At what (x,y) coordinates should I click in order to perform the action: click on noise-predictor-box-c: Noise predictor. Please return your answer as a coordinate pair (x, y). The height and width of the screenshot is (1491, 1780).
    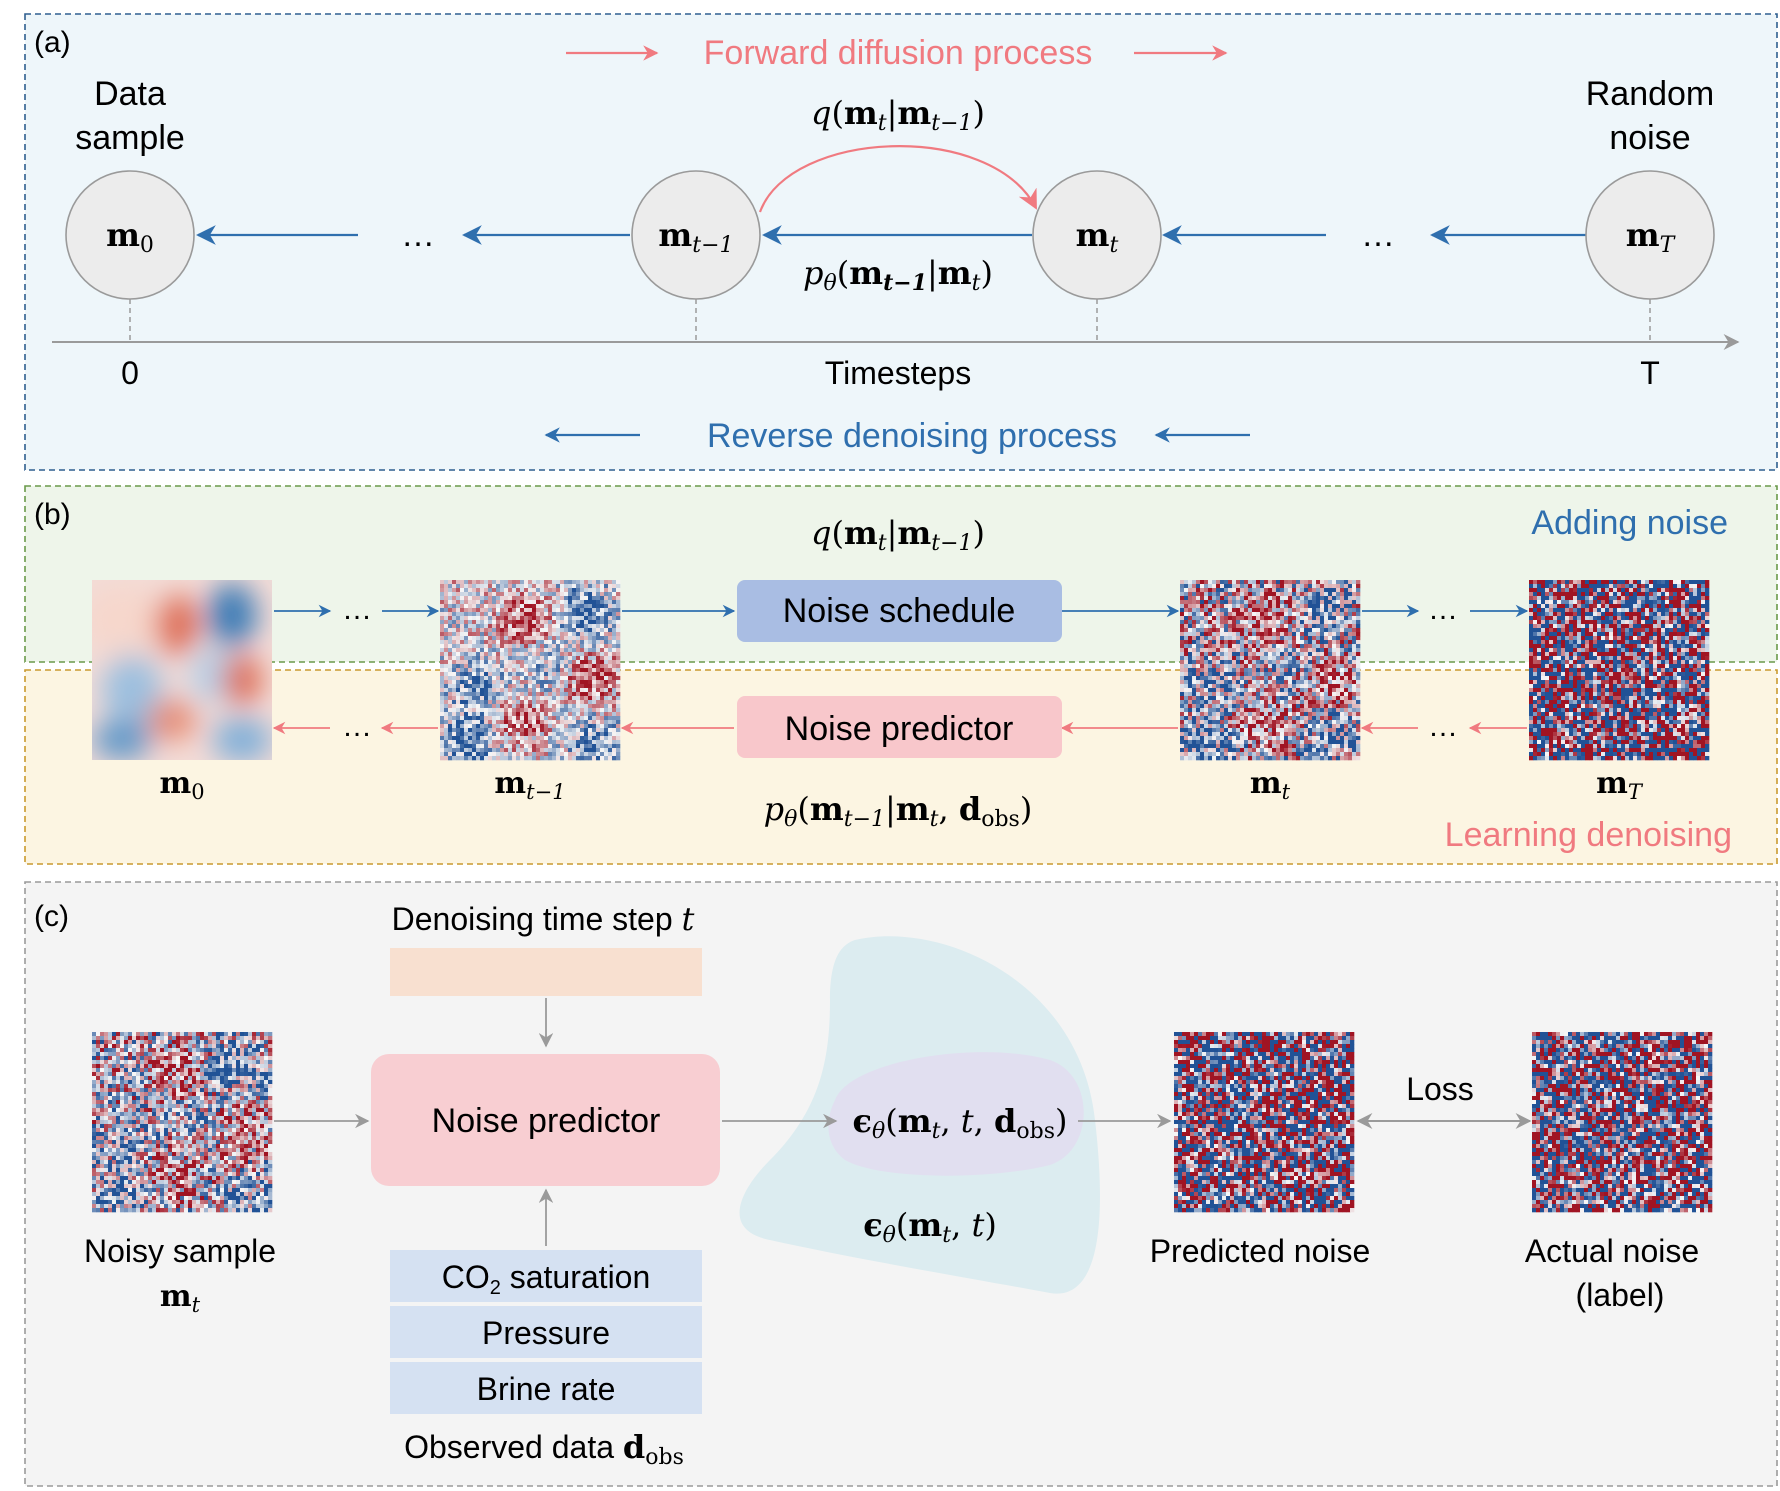
    Looking at the image, I should click on (545, 1120).